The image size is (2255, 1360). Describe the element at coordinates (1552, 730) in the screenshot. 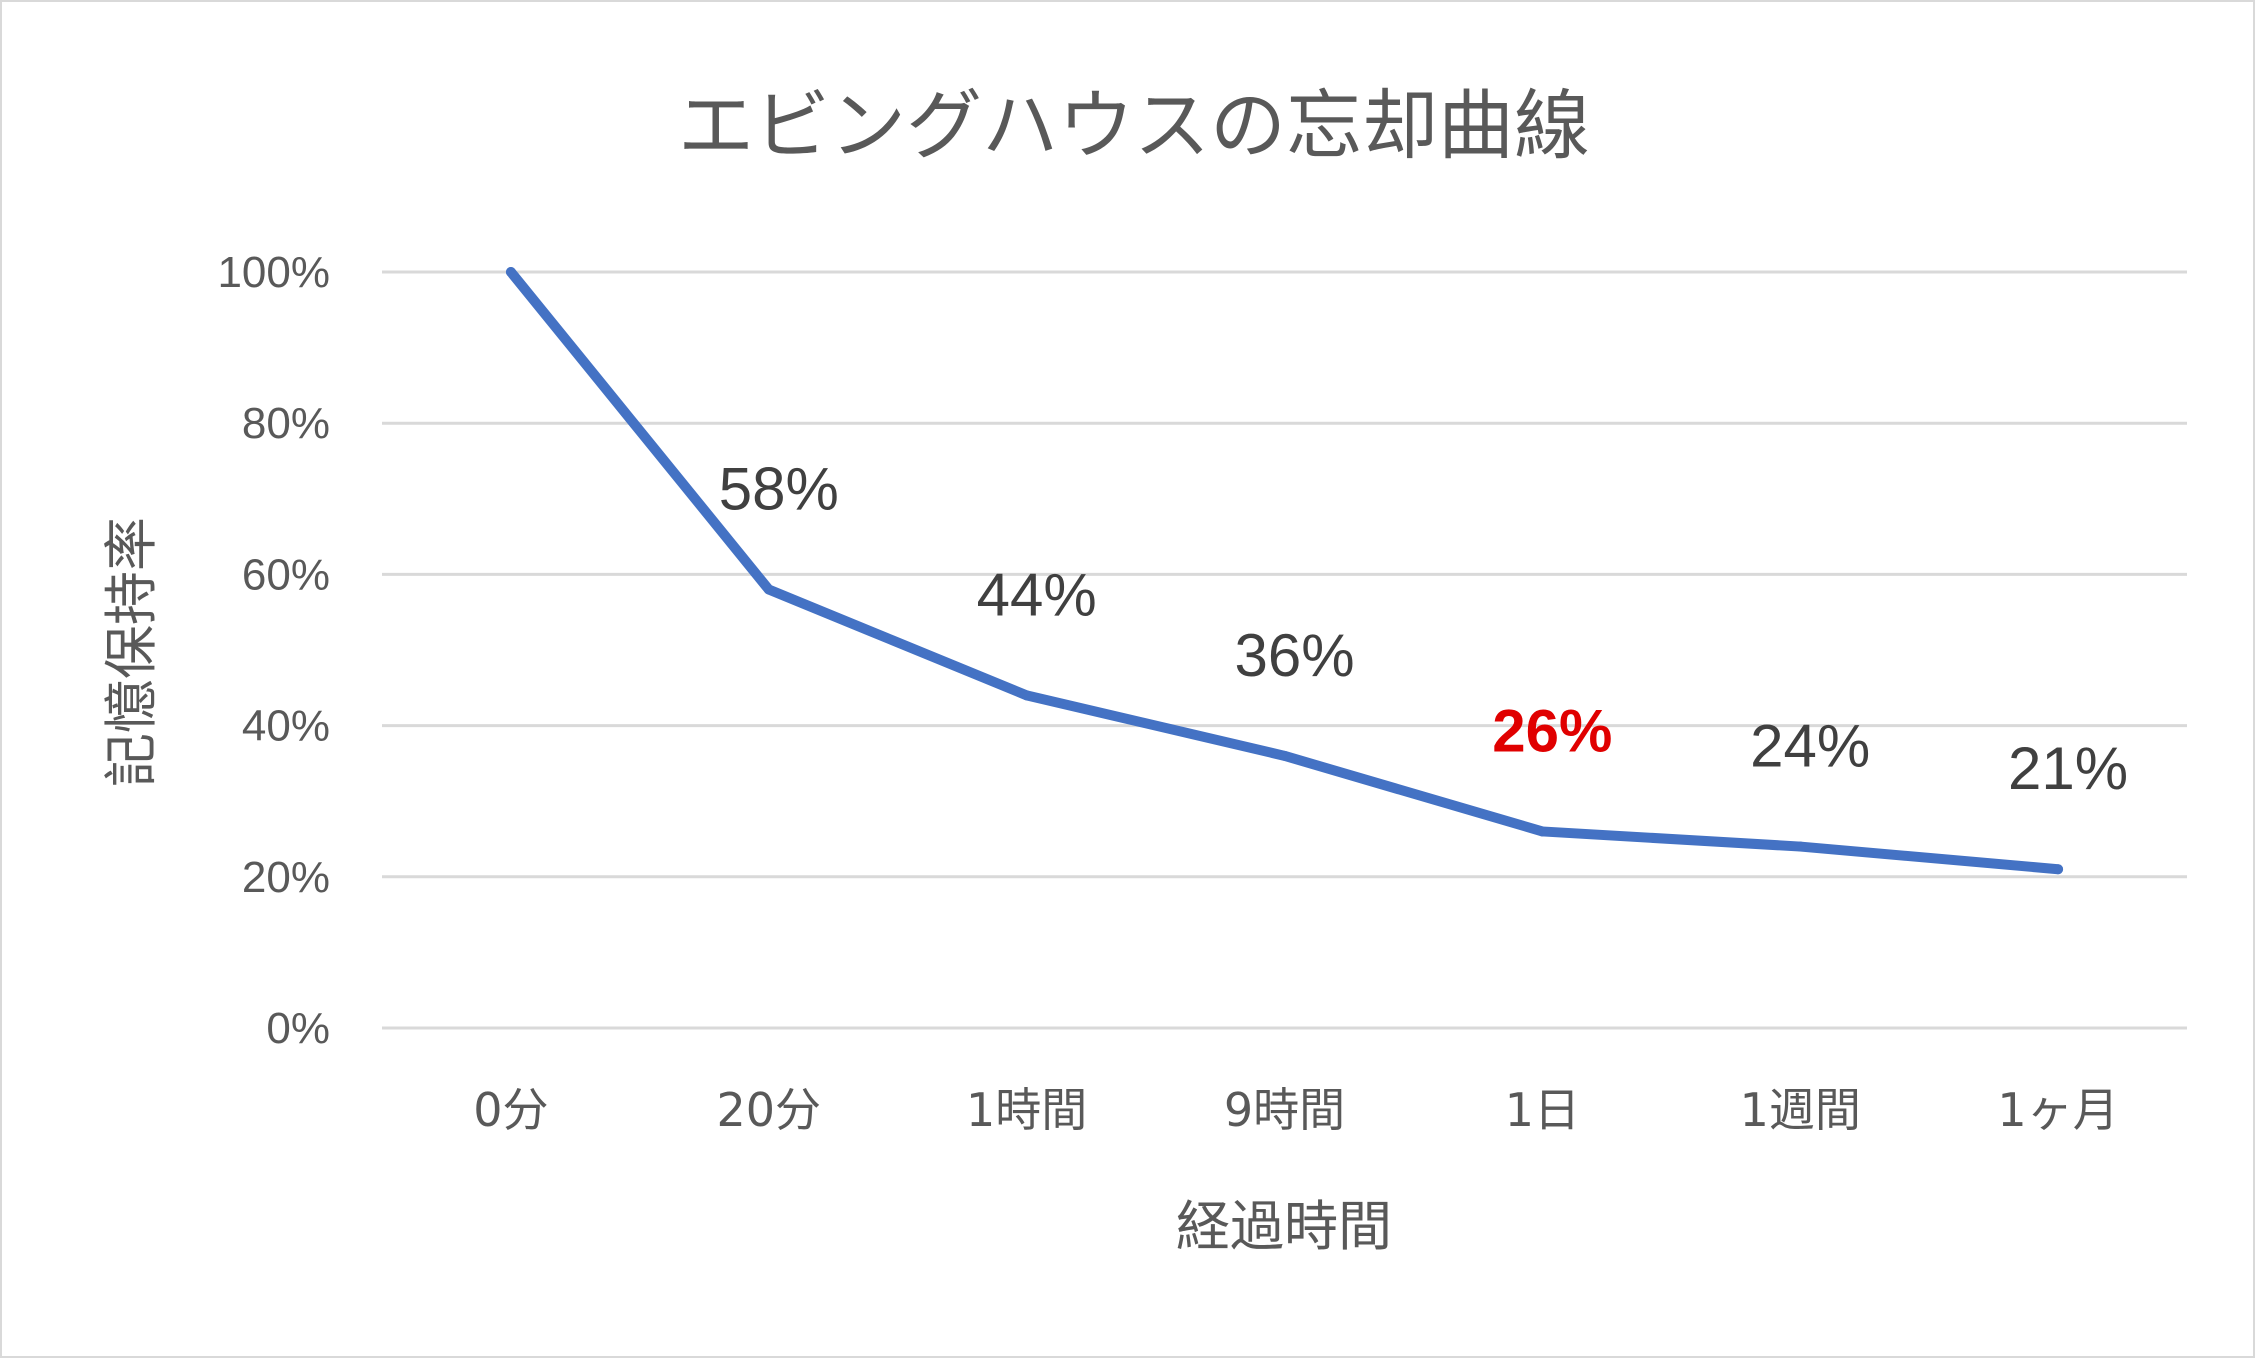

I see `data-label: 26%` at that location.